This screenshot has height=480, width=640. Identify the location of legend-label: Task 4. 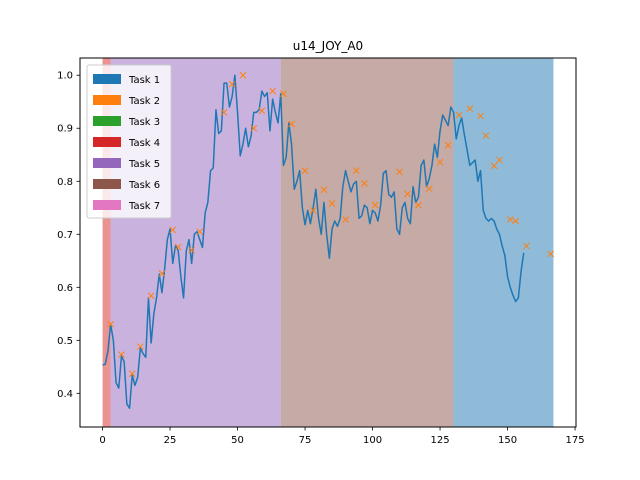
(144, 143).